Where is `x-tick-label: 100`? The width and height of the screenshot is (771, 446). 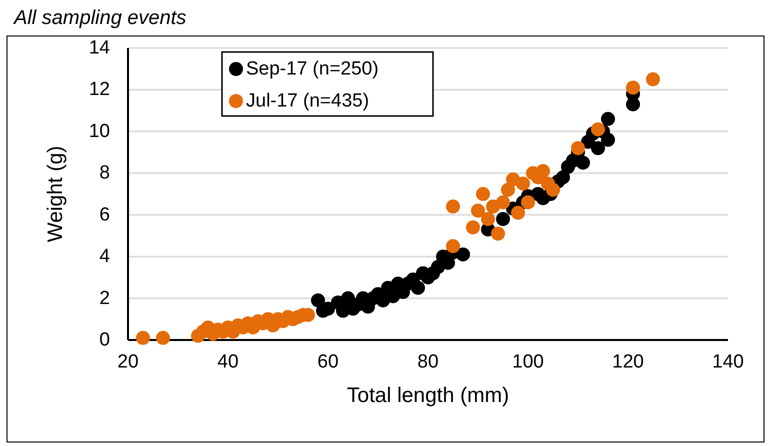
x-tick-label: 100 is located at coordinates (528, 362).